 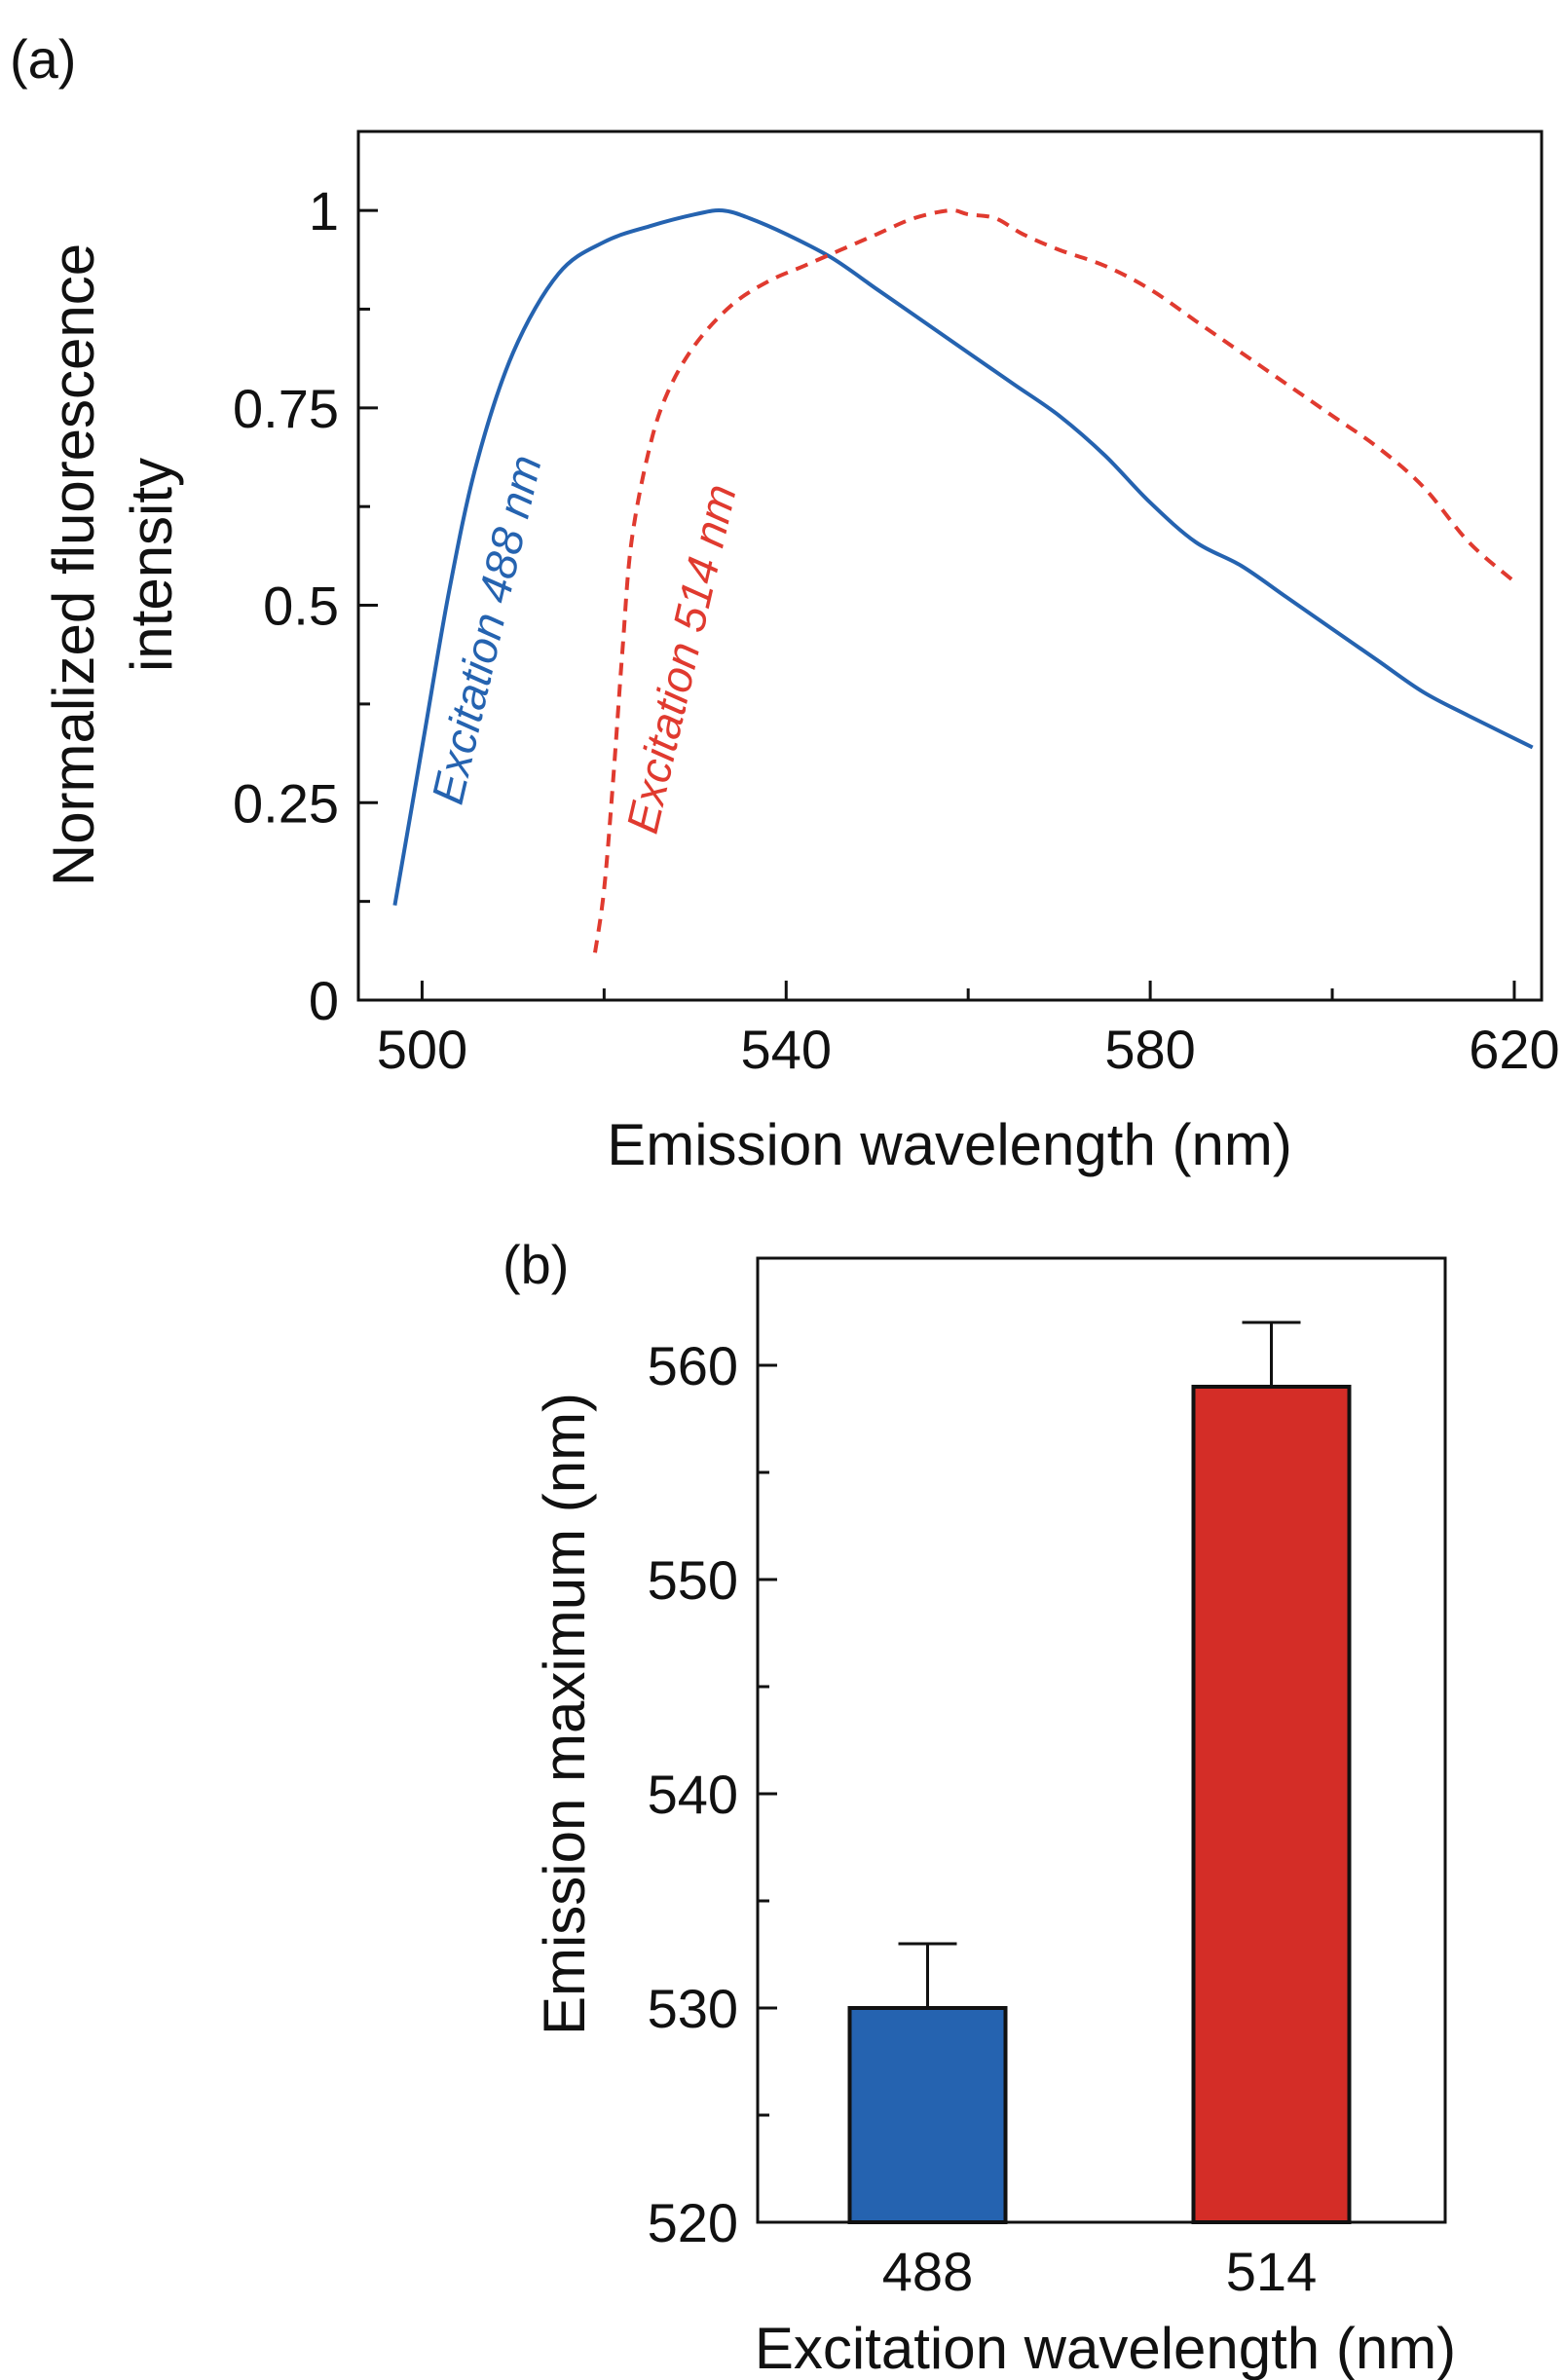 I want to click on panel-b-label: (b), so click(x=536, y=1264).